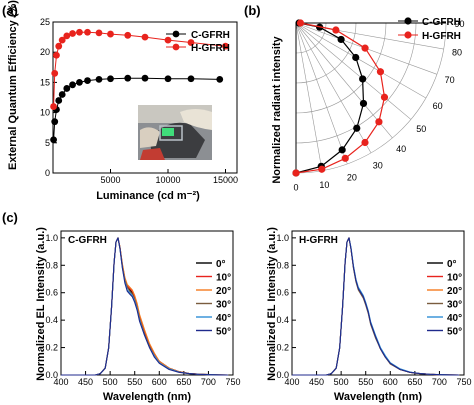 Image resolution: width=474 pixels, height=405 pixels. I want to click on el-h-xlabel: Wavelength (nm), so click(378, 397).